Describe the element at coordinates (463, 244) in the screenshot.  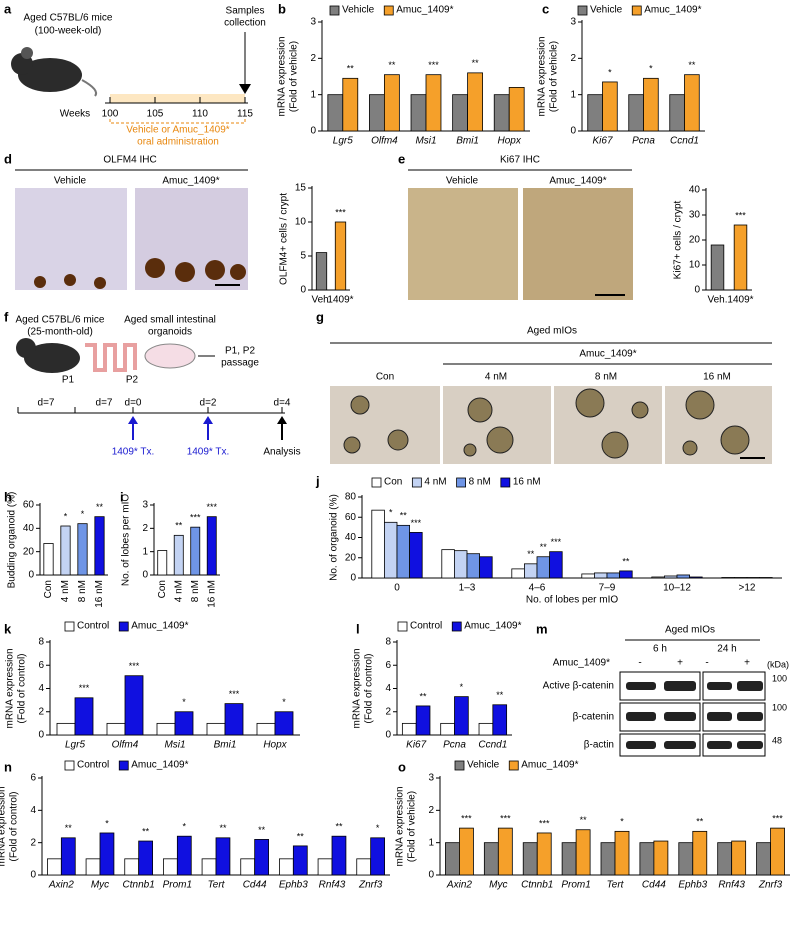
I see `ihc-image` at that location.